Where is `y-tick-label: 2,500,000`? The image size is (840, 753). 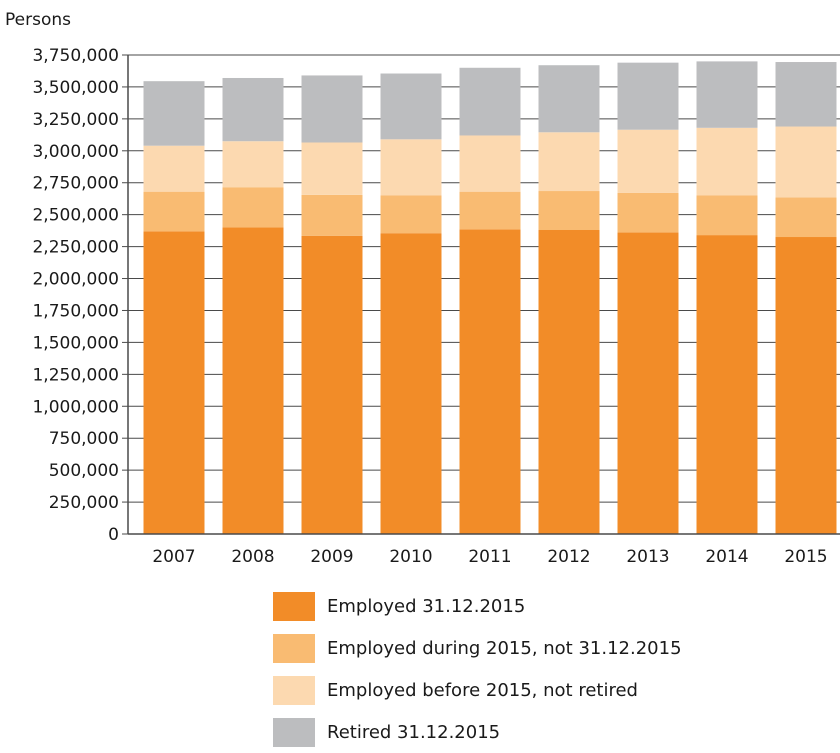
y-tick-label: 2,500,000 is located at coordinates (75, 216).